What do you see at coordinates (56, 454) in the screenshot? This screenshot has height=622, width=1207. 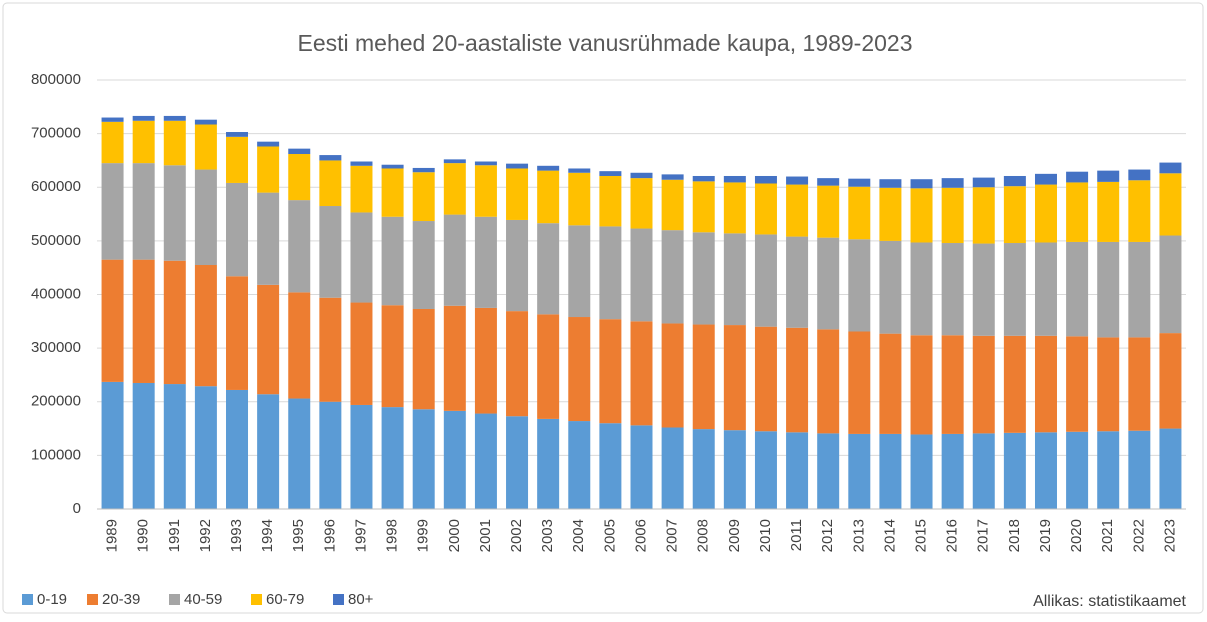 I see `y-tick-label: 100000` at bounding box center [56, 454].